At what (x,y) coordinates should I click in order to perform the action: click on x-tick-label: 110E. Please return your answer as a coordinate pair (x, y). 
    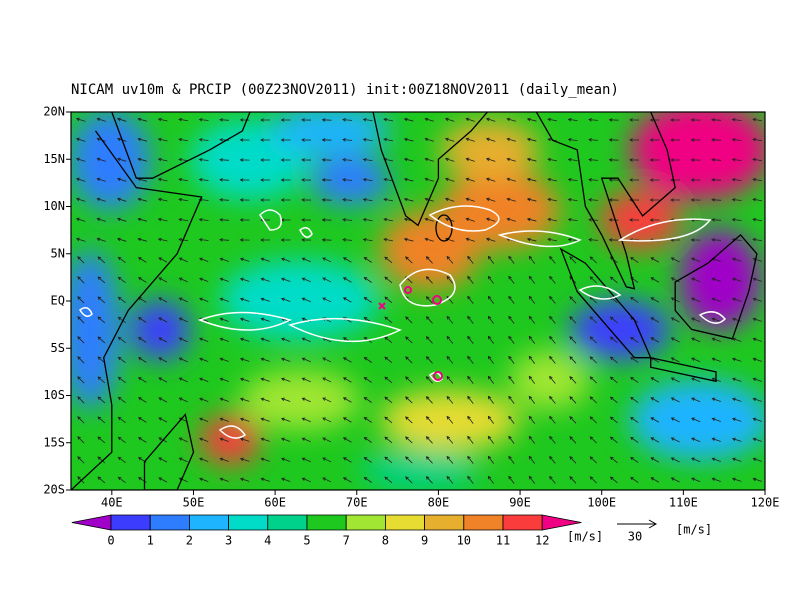
    Looking at the image, I should click on (683, 503).